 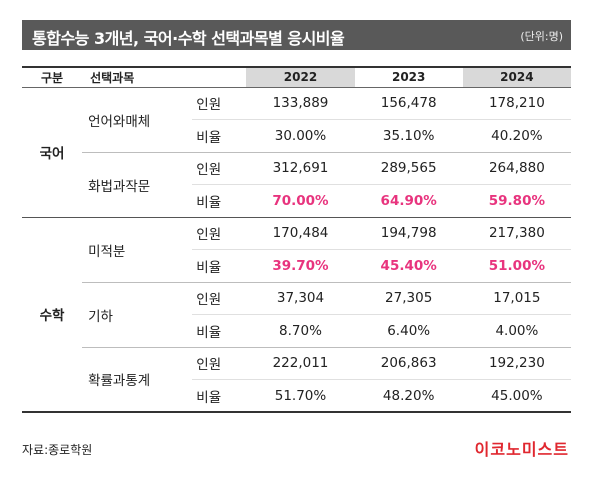 What do you see at coordinates (300, 77) in the screenshot?
I see `header-year: 2022` at bounding box center [300, 77].